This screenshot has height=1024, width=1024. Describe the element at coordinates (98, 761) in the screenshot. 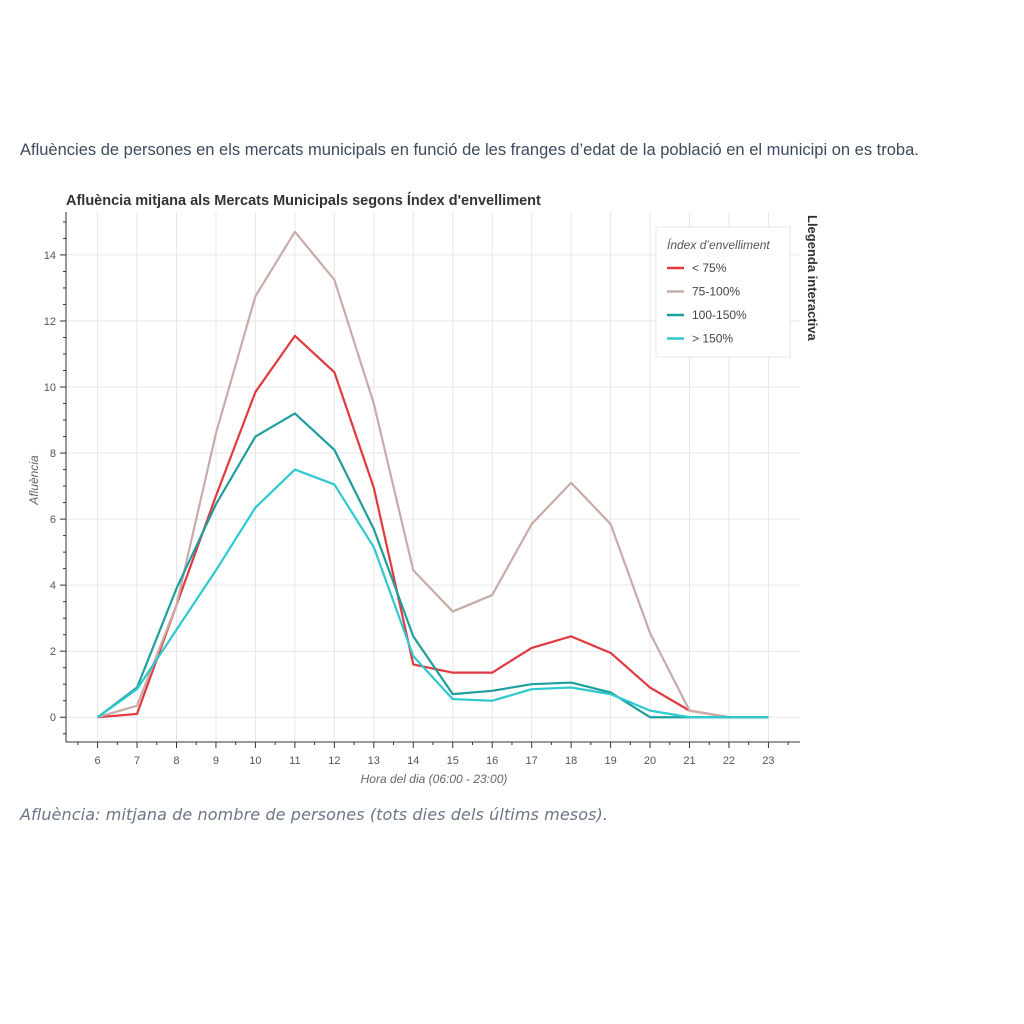

I see `x-tick-label: 6` at that location.